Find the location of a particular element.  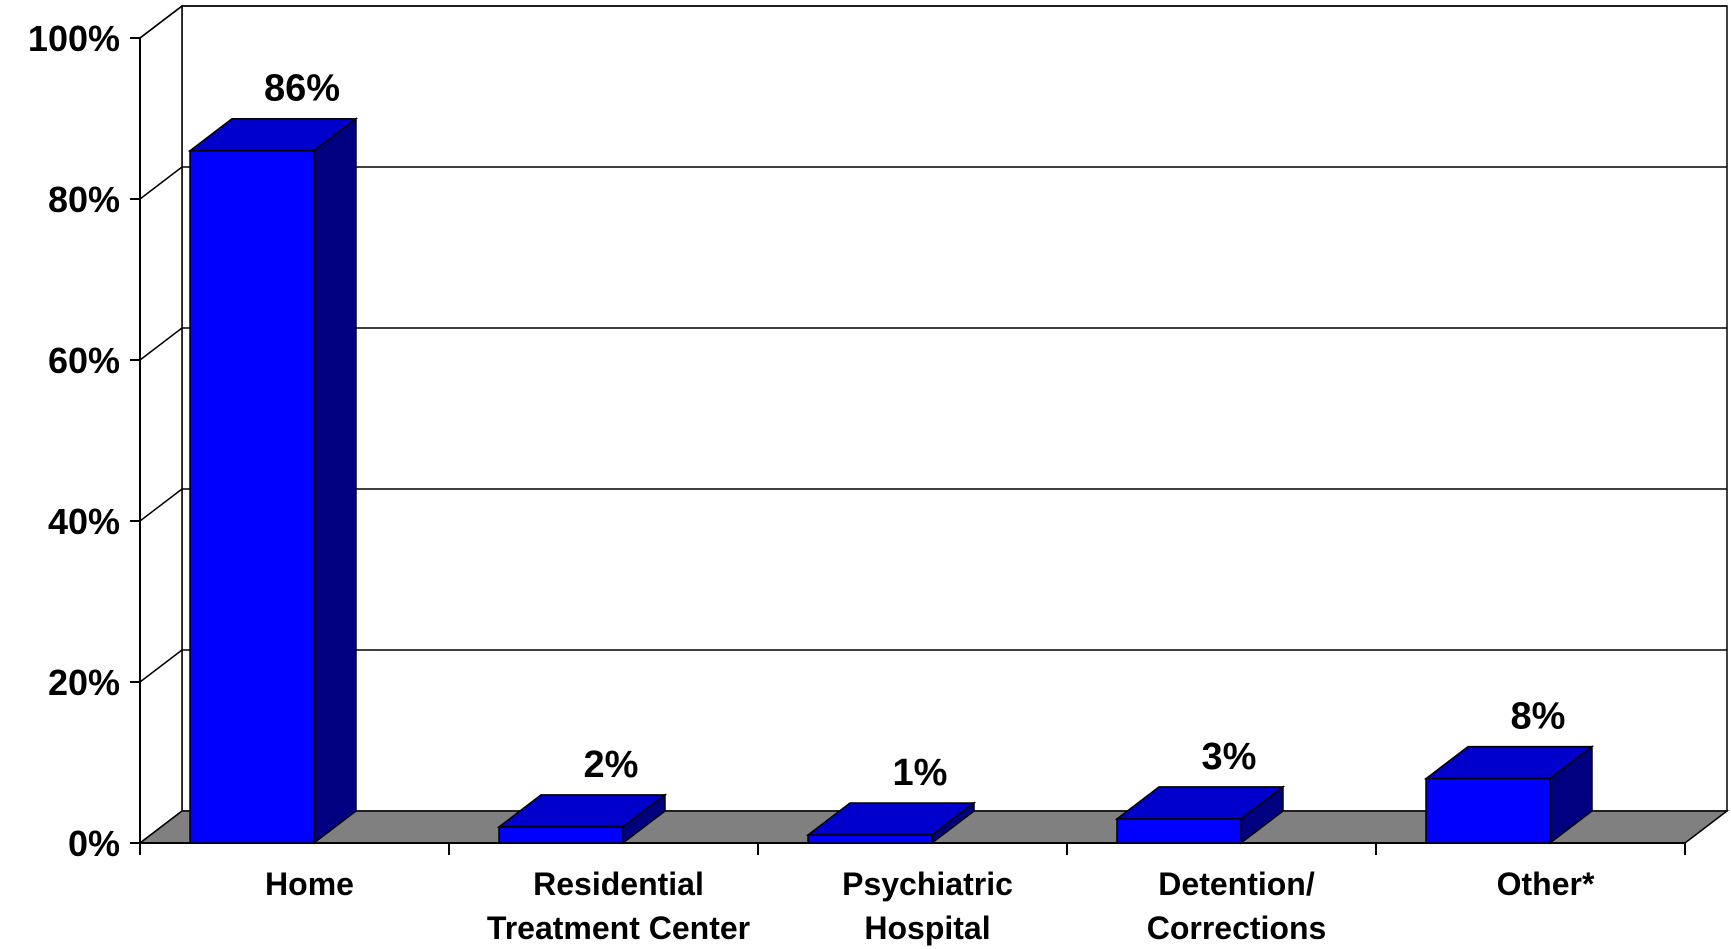

category-label-line: Residential is located at coordinates (618, 884).